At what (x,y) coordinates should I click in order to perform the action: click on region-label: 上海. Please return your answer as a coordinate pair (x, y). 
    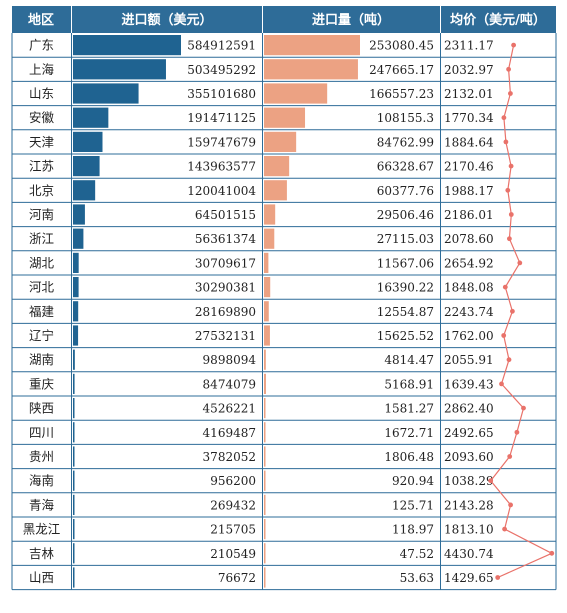
    Looking at the image, I should click on (42, 69).